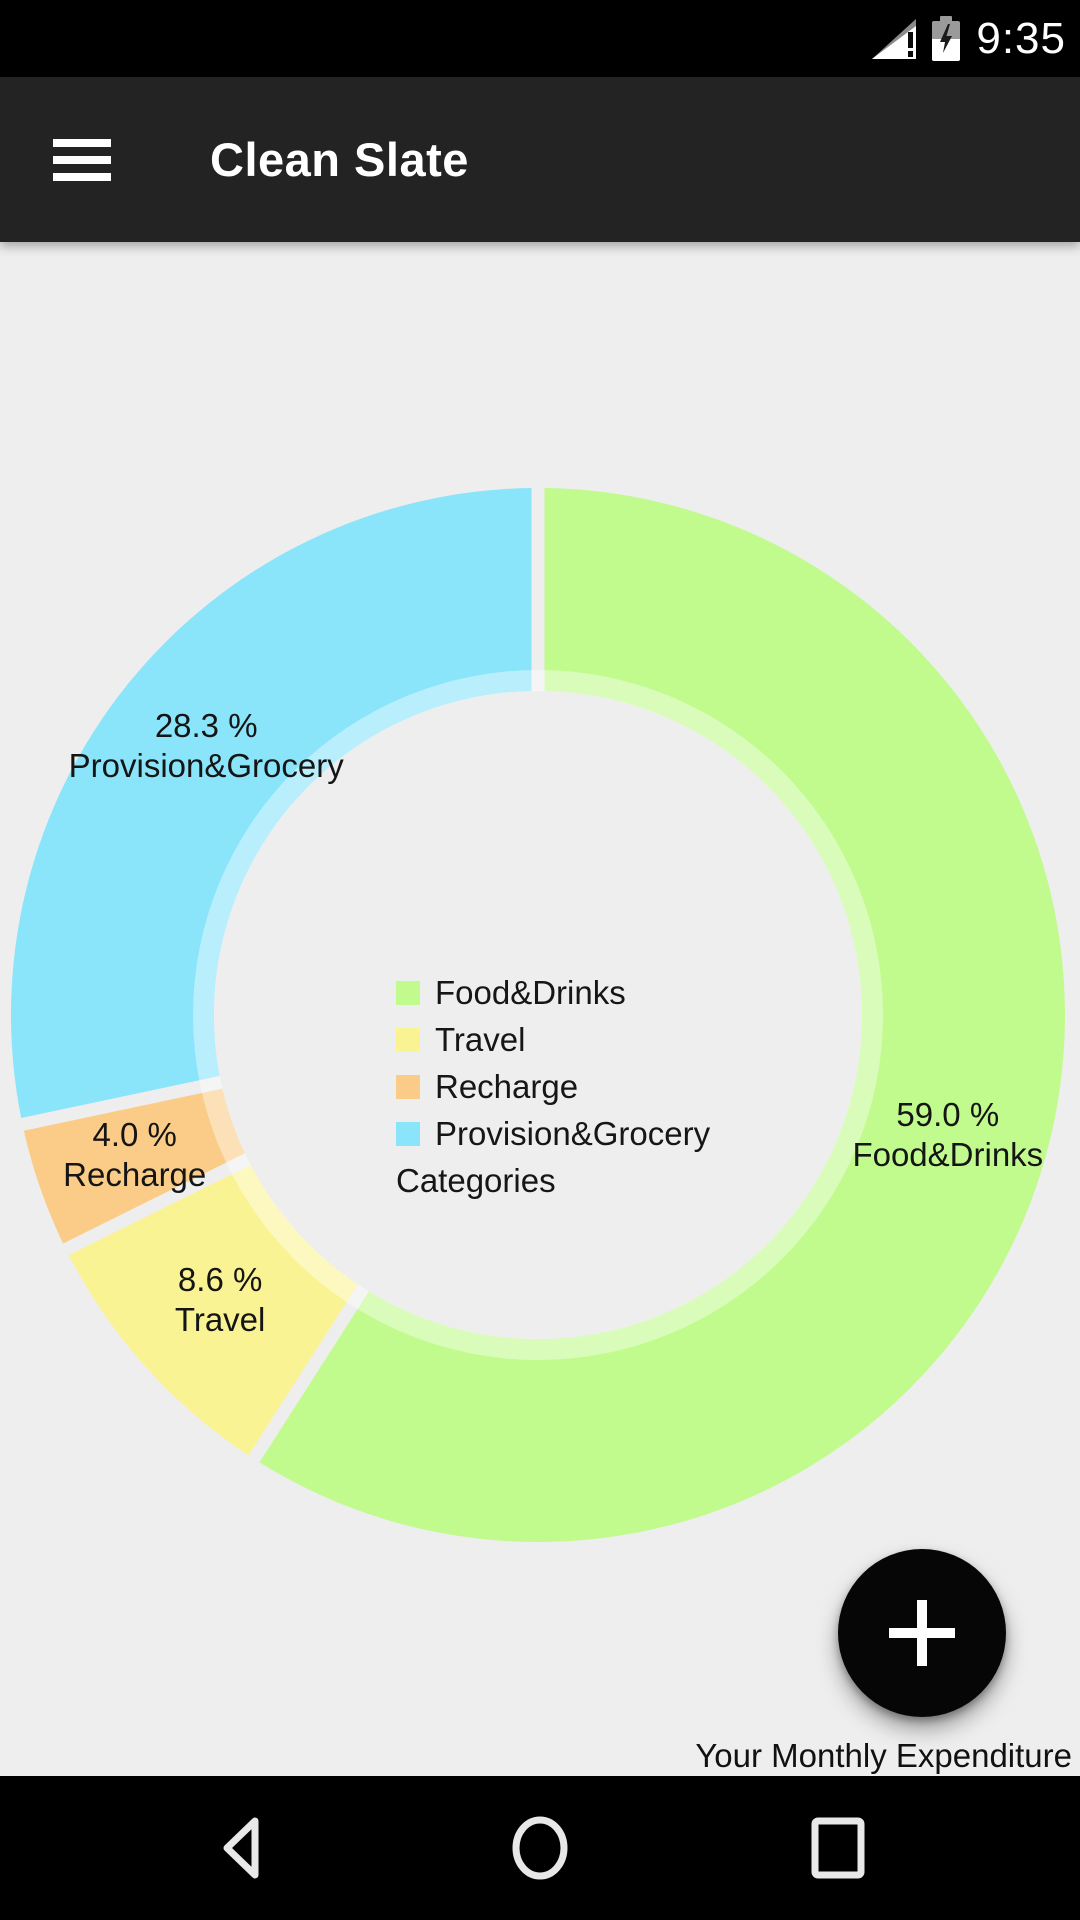  I want to click on back-icon, so click(241, 1848).